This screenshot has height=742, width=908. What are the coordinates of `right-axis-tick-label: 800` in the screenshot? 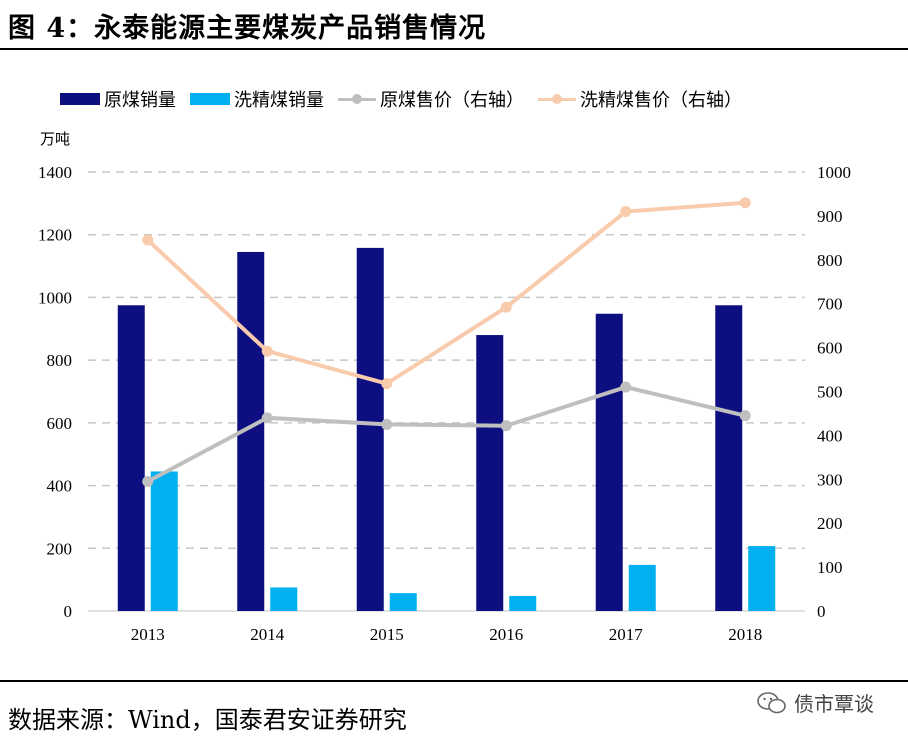 It's located at (830, 260).